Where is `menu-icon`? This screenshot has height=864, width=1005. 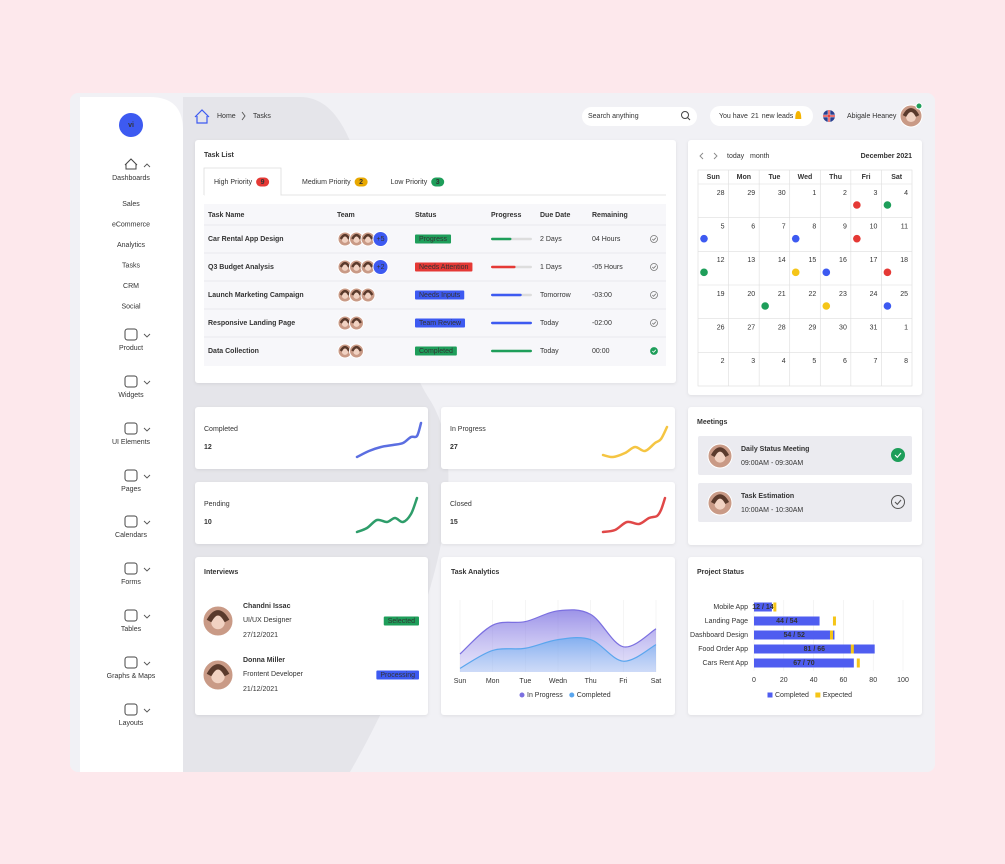 menu-icon is located at coordinates (131, 475).